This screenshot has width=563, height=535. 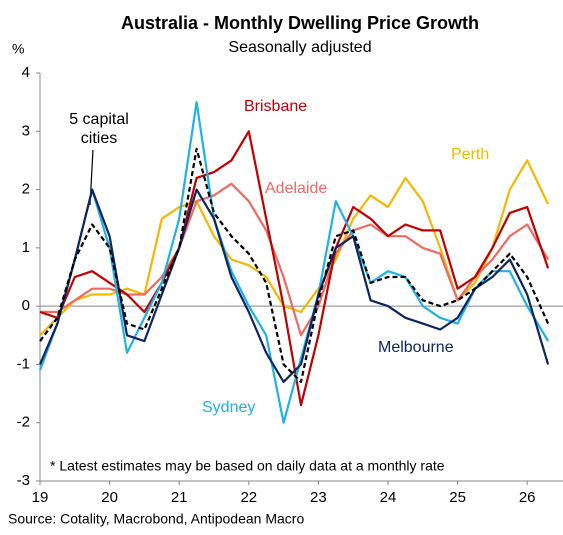 What do you see at coordinates (23, 480) in the screenshot?
I see `y-tick-label: -3` at bounding box center [23, 480].